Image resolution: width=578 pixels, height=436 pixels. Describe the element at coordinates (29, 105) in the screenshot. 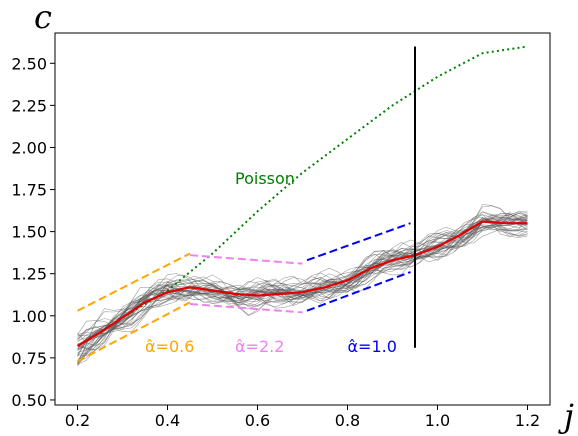

I see `y-tick-label: 2.25` at that location.